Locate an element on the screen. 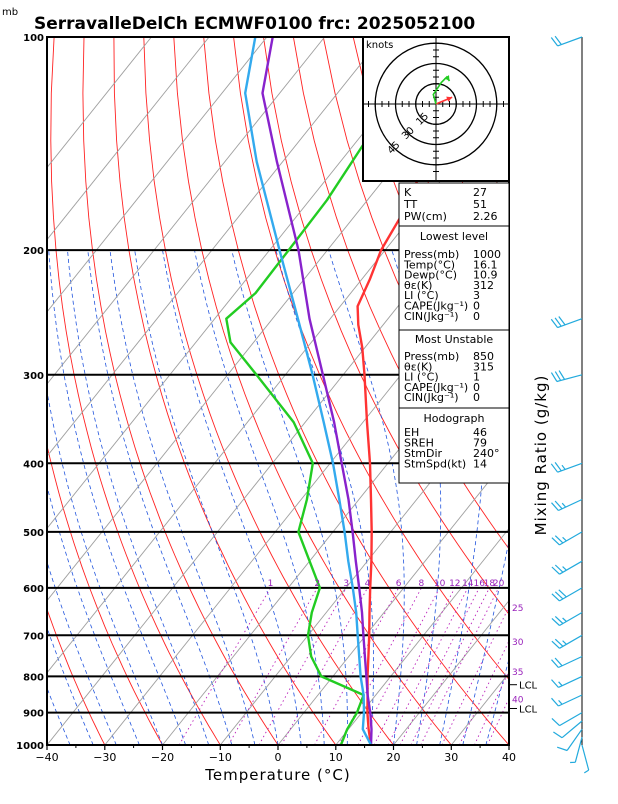 This screenshot has height=804, width=618. mixing-ratio-label: 35 is located at coordinates (517, 673).